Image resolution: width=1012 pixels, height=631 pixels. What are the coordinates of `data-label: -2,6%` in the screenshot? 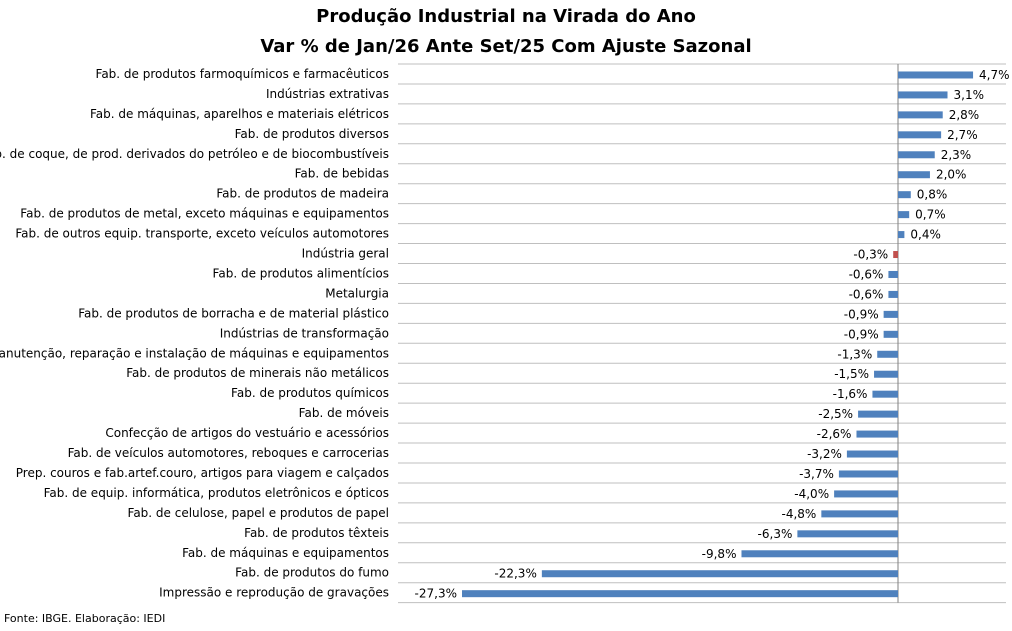 It's located at (834, 434).